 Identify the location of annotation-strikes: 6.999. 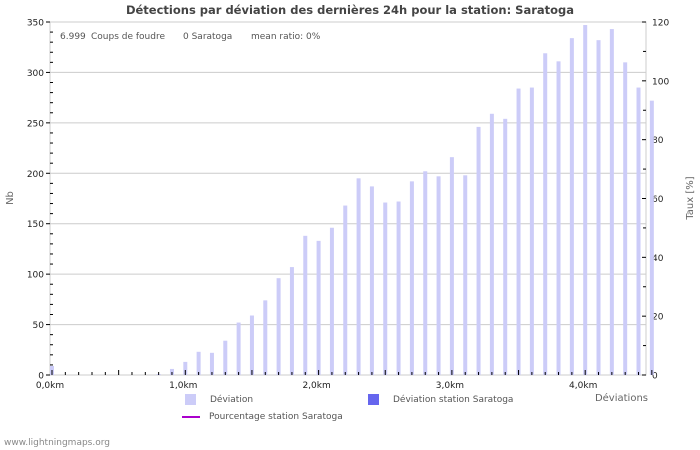
(73, 37).